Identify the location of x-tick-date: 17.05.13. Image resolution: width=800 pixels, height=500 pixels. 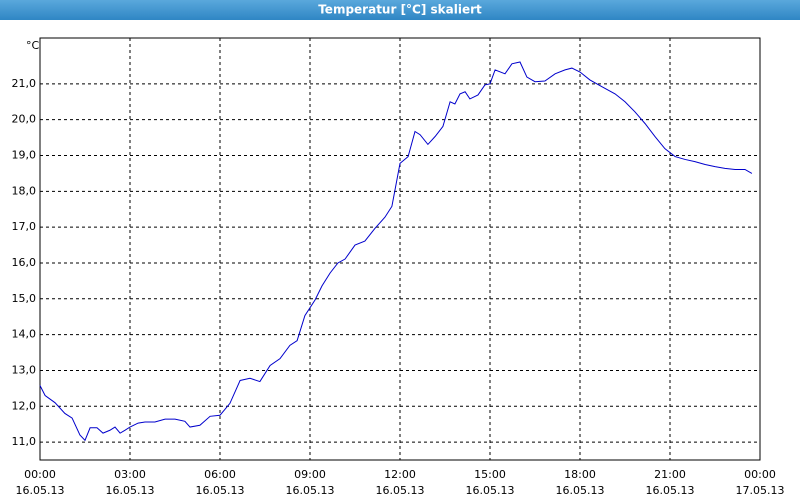
(760, 490).